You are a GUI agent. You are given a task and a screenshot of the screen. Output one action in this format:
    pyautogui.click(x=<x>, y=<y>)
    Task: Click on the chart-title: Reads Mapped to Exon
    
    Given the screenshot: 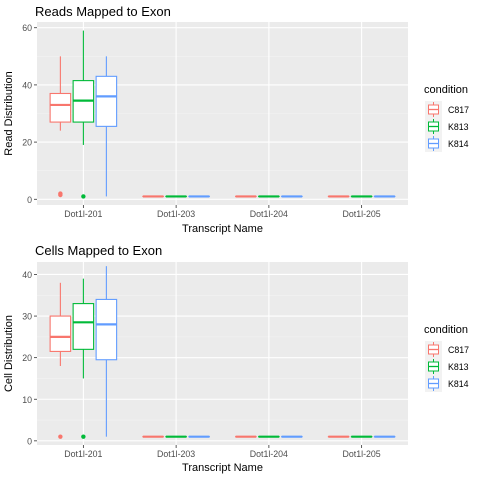 What is the action you would take?
    pyautogui.click(x=103, y=11)
    